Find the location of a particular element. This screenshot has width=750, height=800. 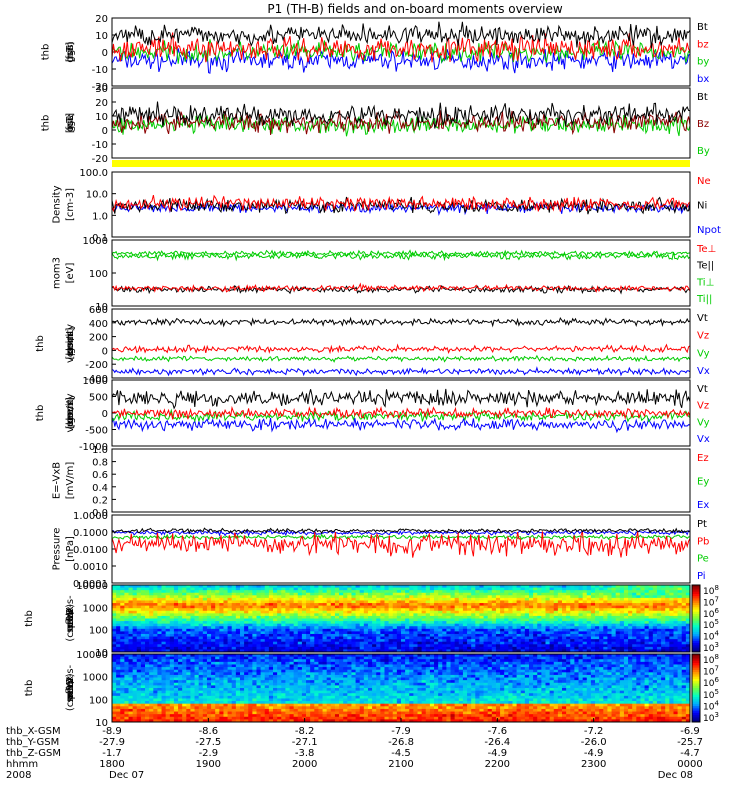

tick-label: 20 is located at coordinates (101, 19).